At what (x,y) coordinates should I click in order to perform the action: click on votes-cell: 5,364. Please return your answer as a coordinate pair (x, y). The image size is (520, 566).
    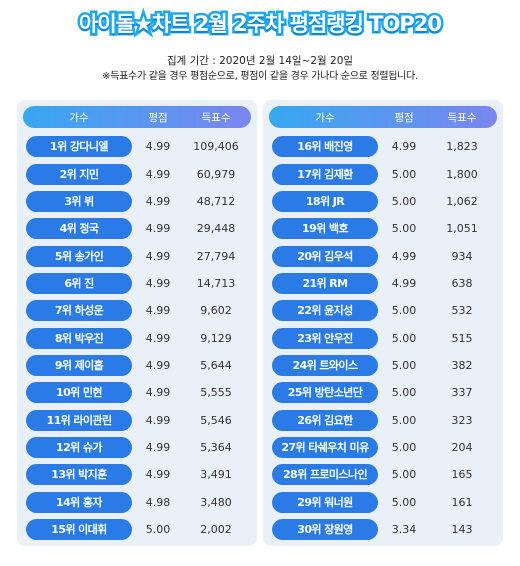
    Looking at the image, I should click on (216, 447).